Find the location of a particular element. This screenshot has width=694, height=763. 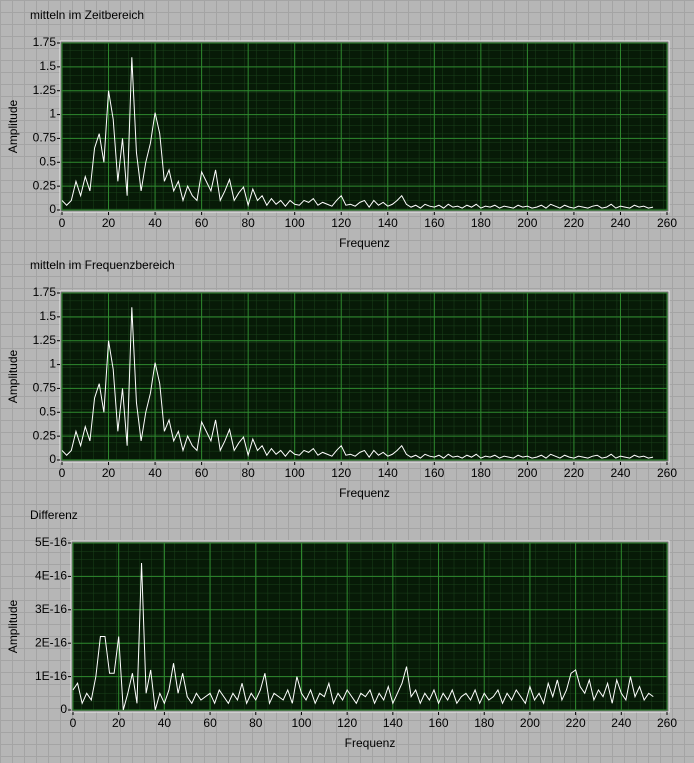

chart-title: mitteln im Frequenzbereich is located at coordinates (102, 265).